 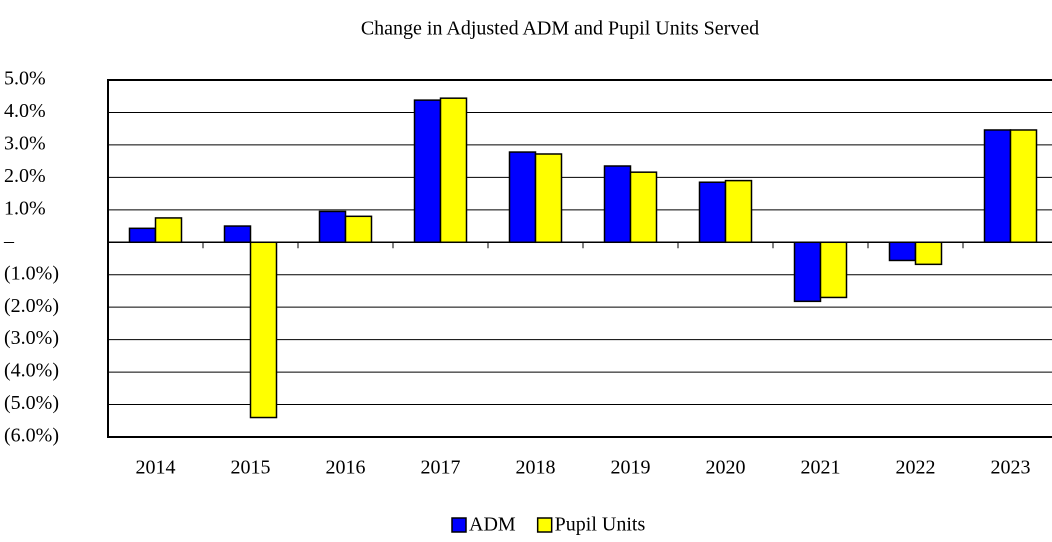 I want to click on x-tick-label: 2019, so click(x=631, y=468).